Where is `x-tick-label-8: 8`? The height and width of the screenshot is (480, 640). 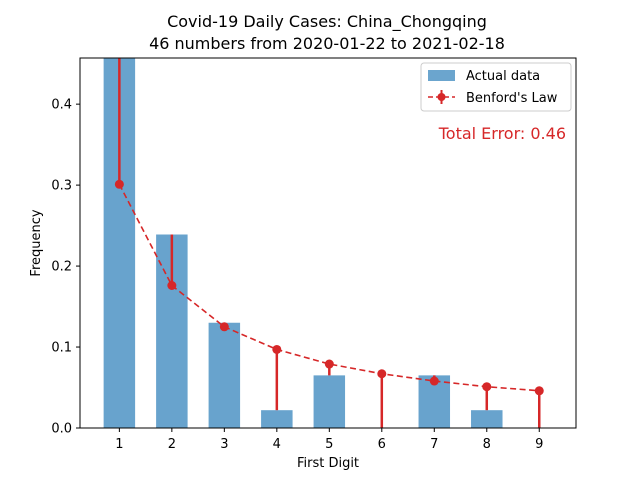 x-tick-label-8: 8 is located at coordinates (487, 444).